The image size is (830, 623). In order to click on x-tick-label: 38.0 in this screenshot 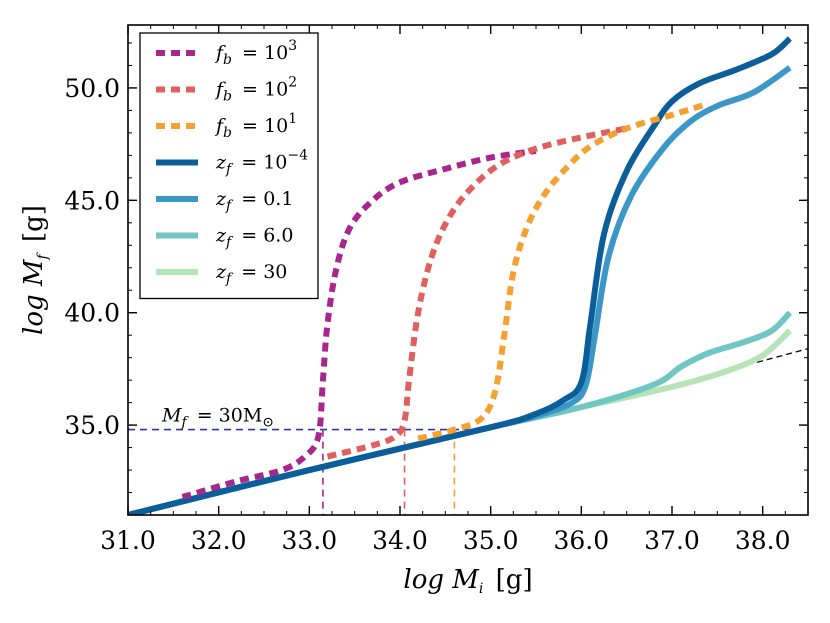, I will do `click(763, 540)`.